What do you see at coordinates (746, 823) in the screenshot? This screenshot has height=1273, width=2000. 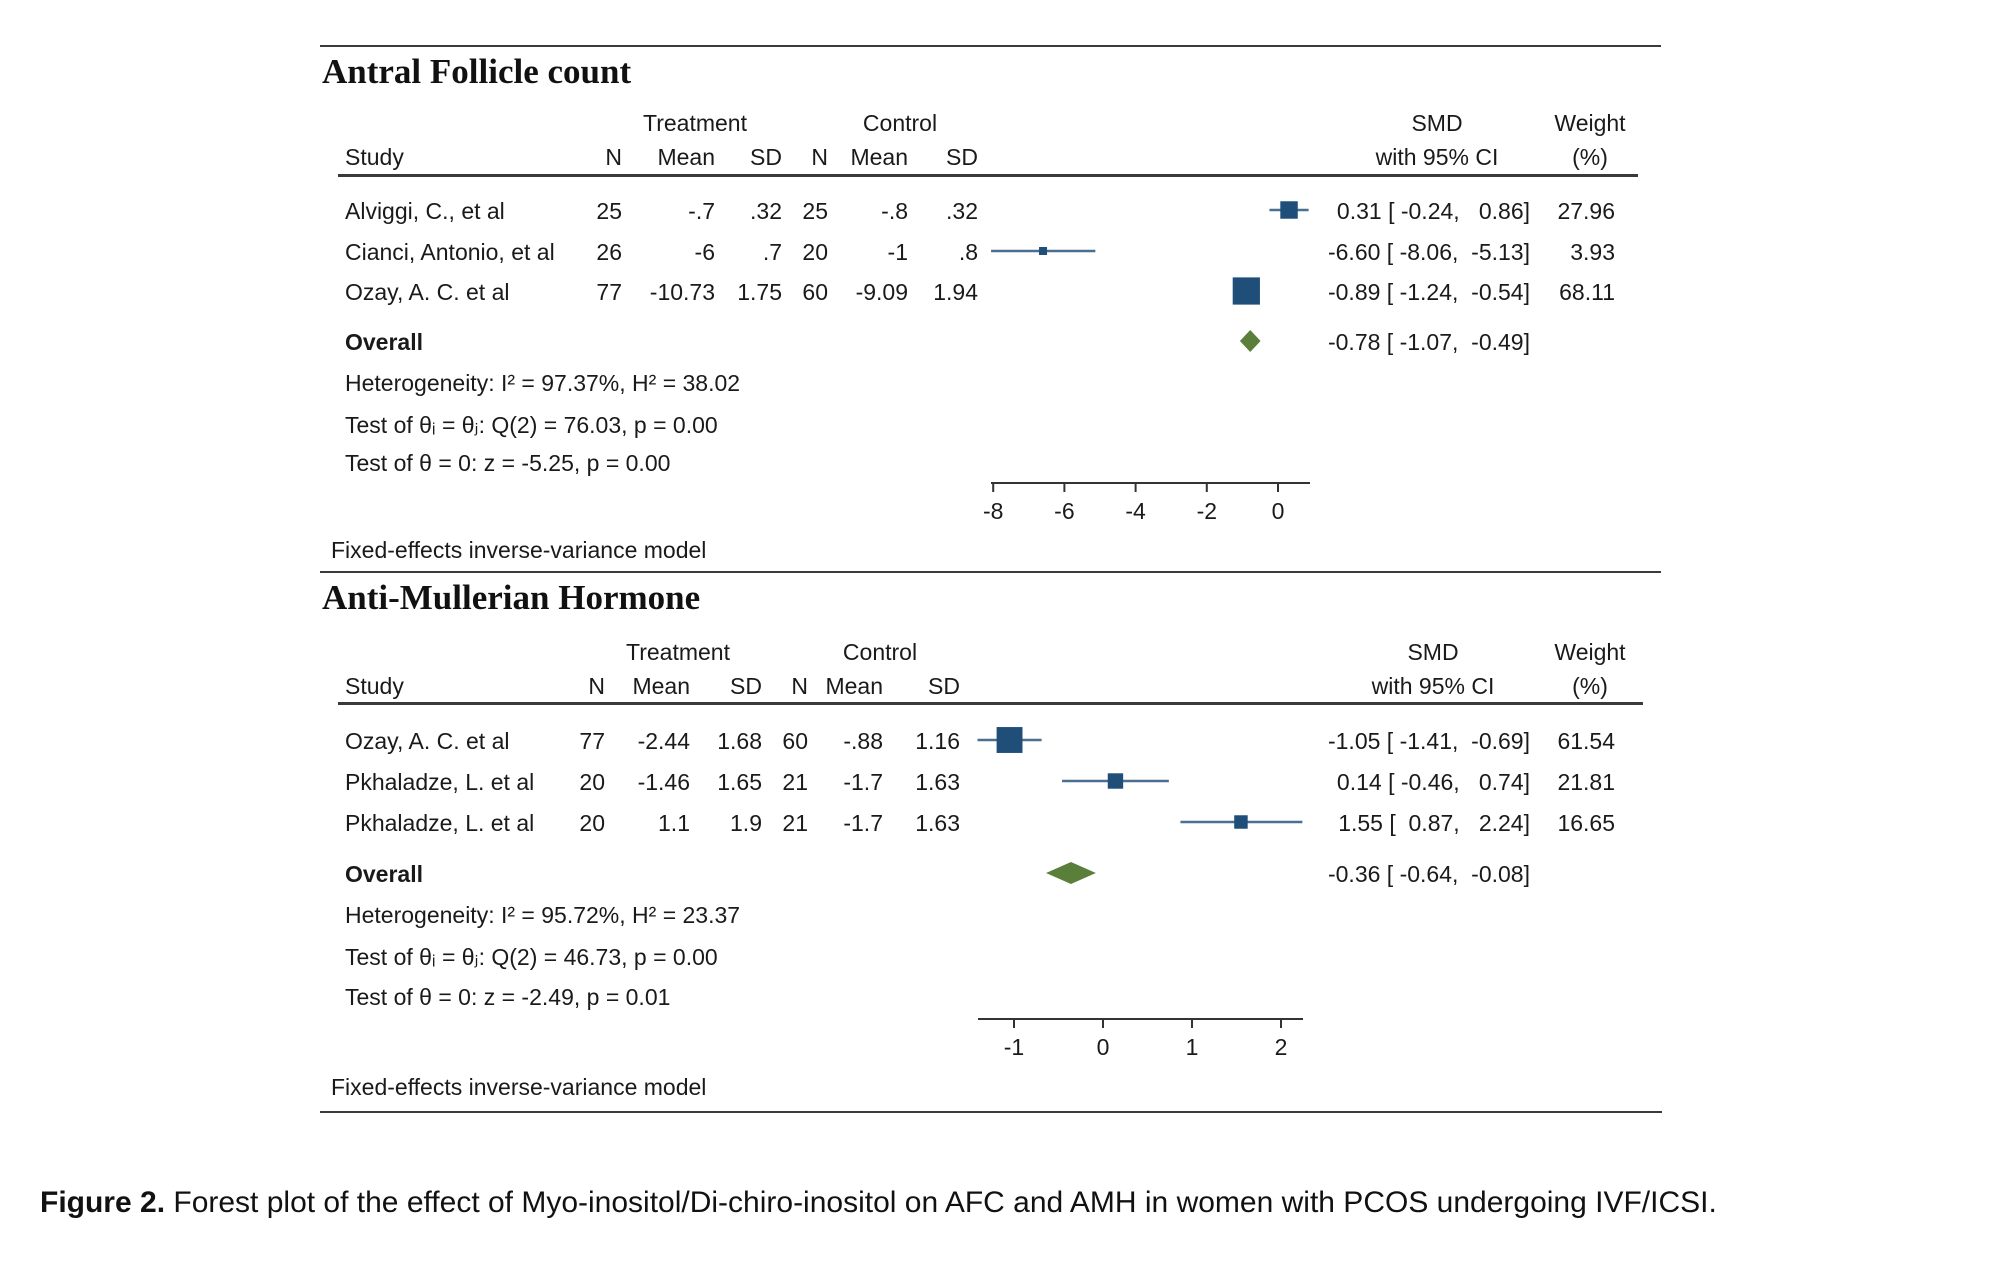 I see `t-sd: 1.9` at bounding box center [746, 823].